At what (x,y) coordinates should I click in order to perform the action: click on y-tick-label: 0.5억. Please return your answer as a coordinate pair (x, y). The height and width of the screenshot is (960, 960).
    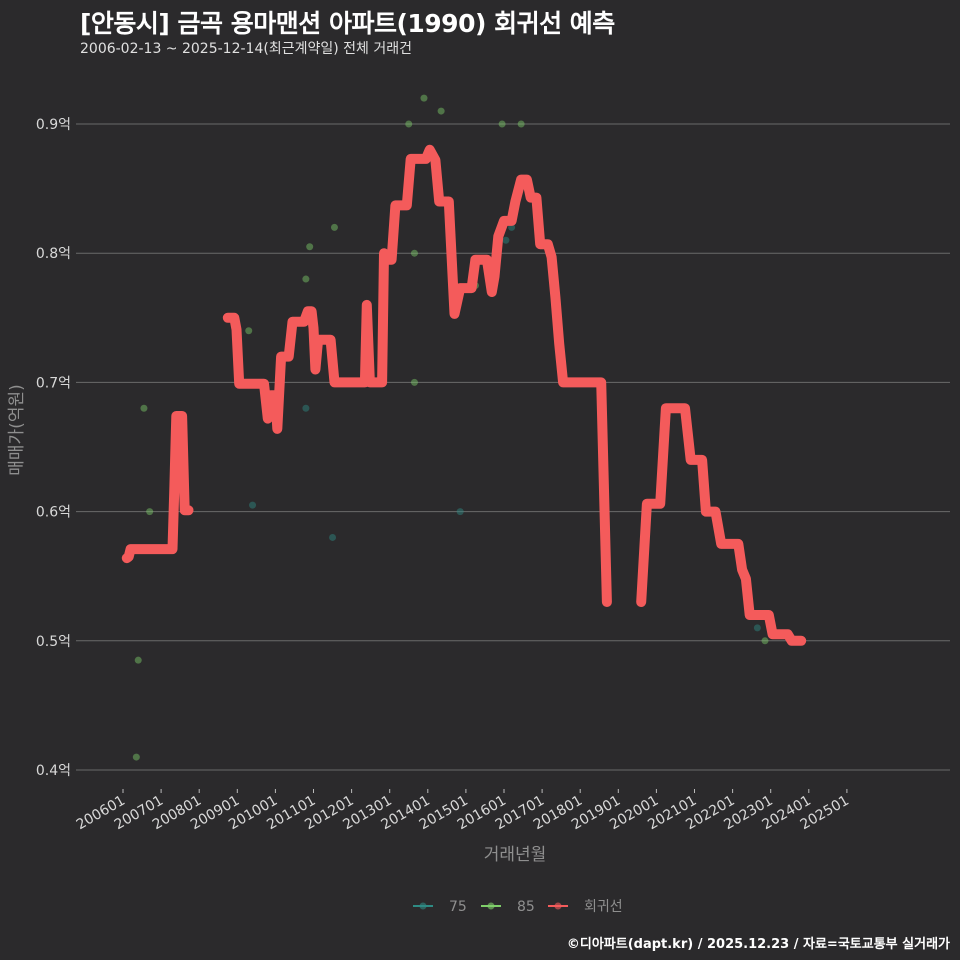
    Looking at the image, I should click on (53, 642).